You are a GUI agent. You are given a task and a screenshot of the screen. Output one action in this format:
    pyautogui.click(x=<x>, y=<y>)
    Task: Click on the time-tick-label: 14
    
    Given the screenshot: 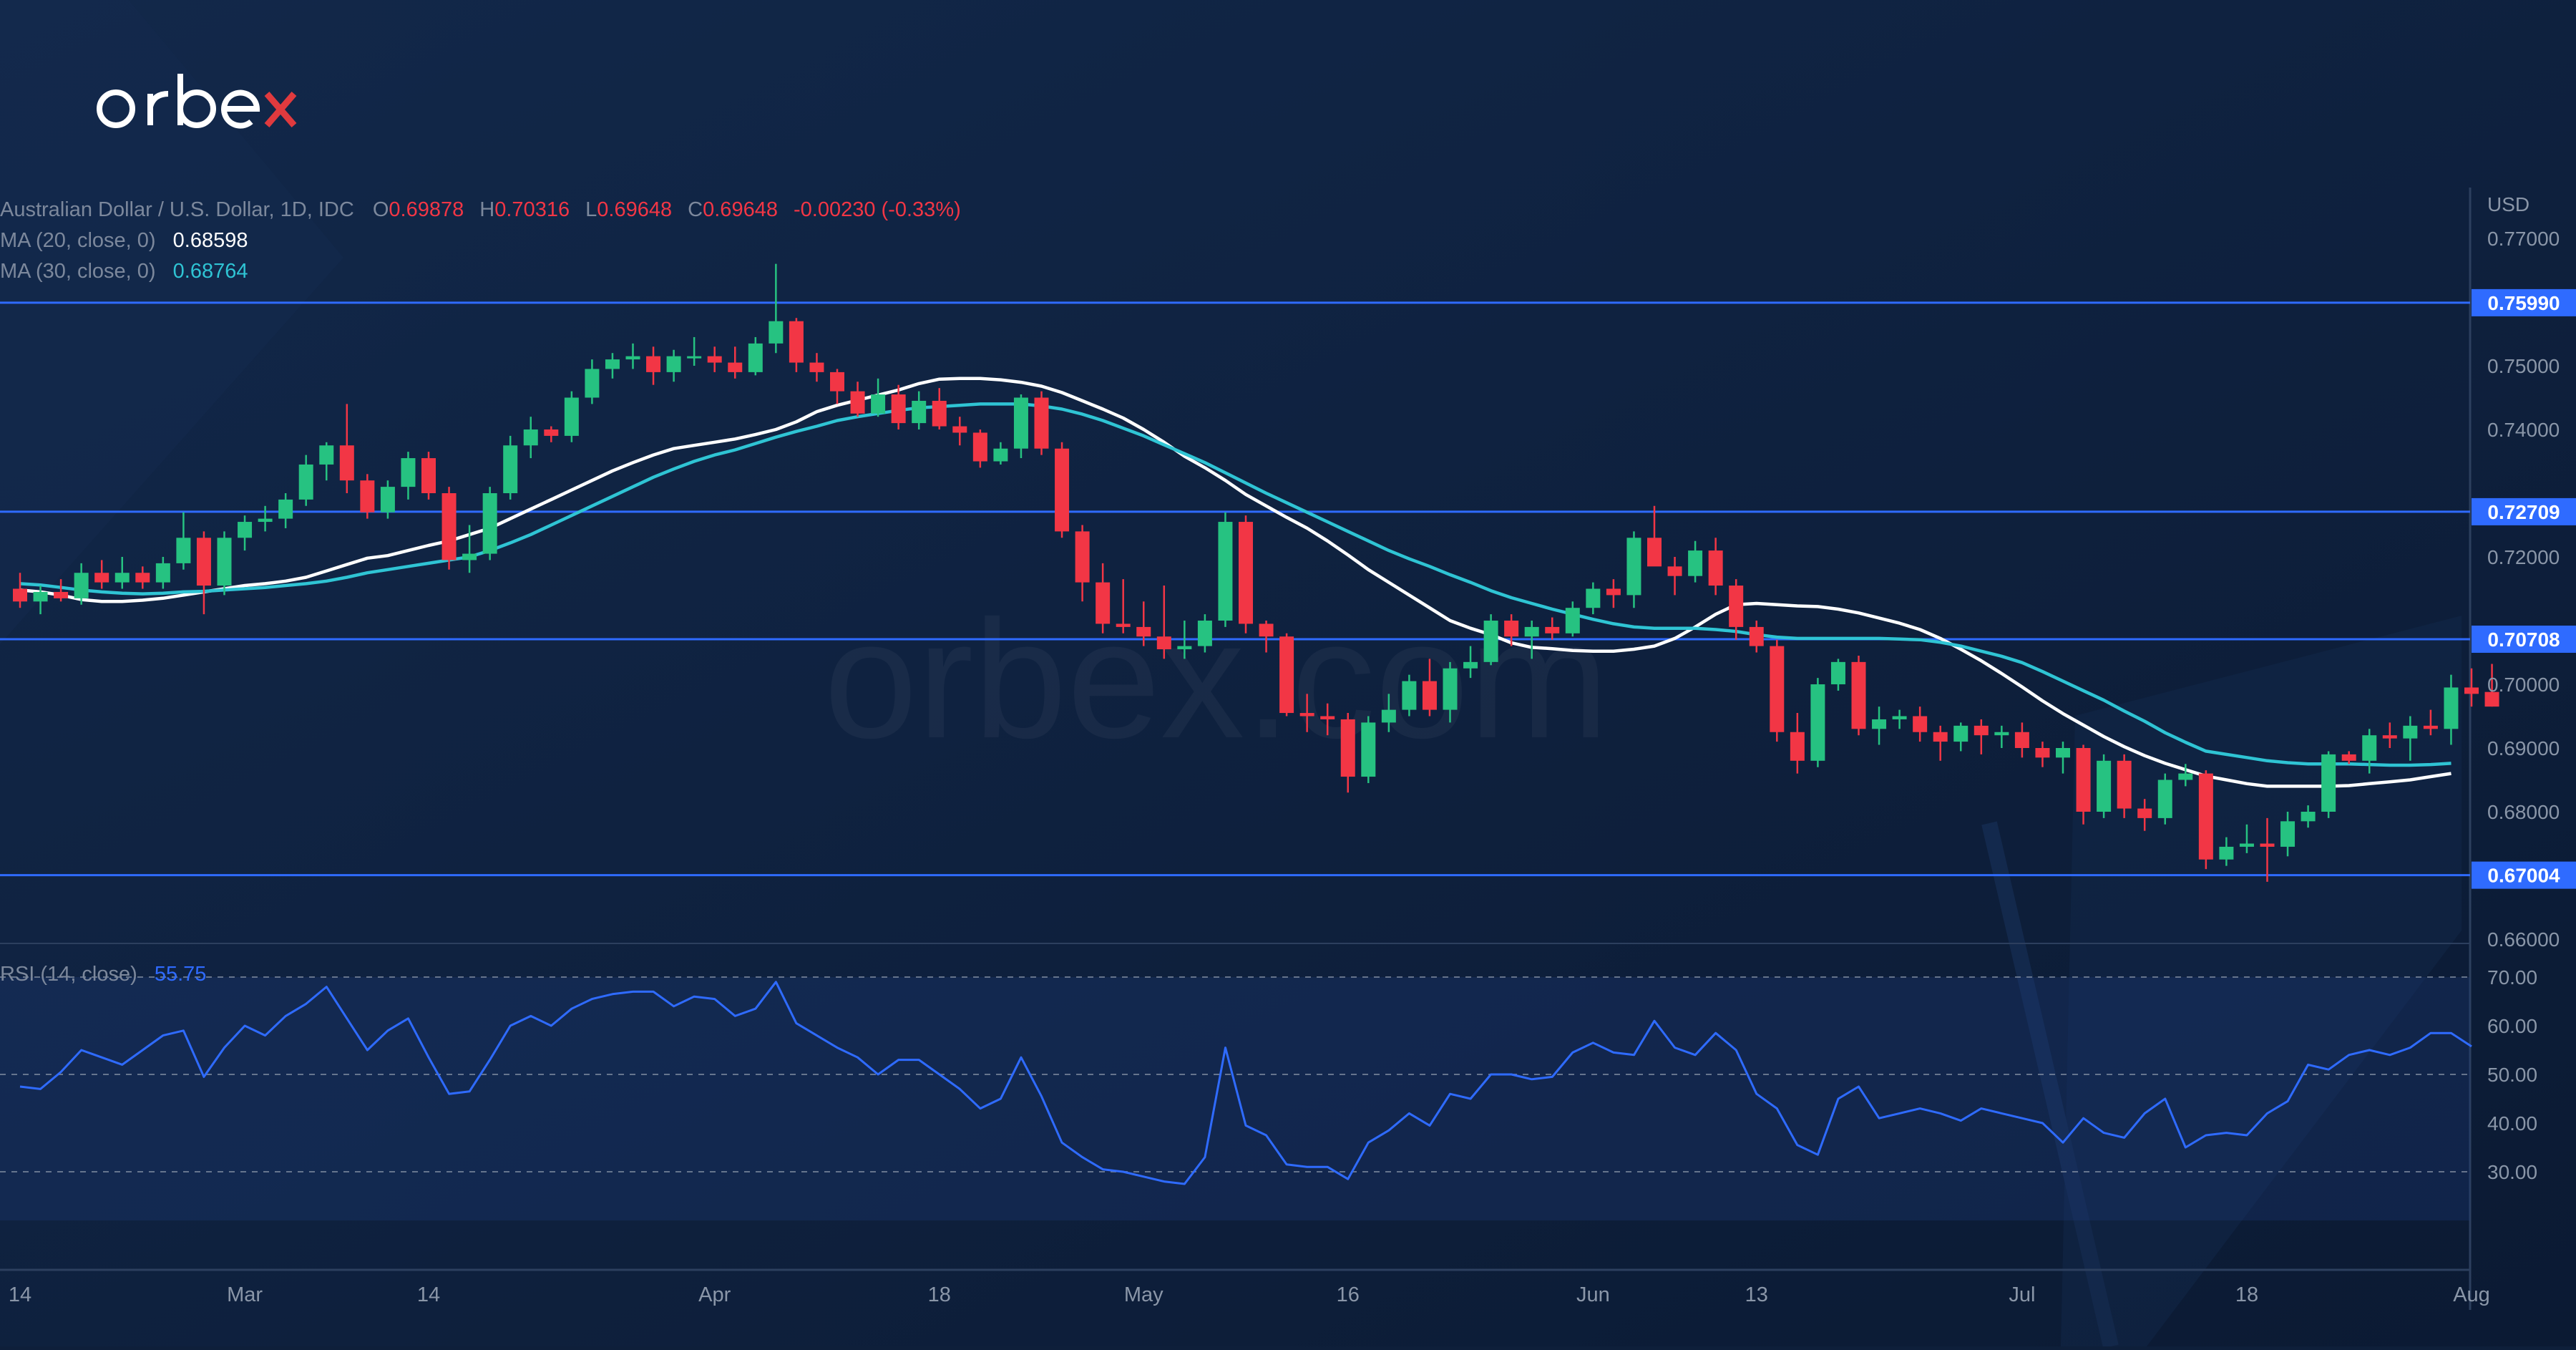 What is the action you would take?
    pyautogui.click(x=20, y=1294)
    